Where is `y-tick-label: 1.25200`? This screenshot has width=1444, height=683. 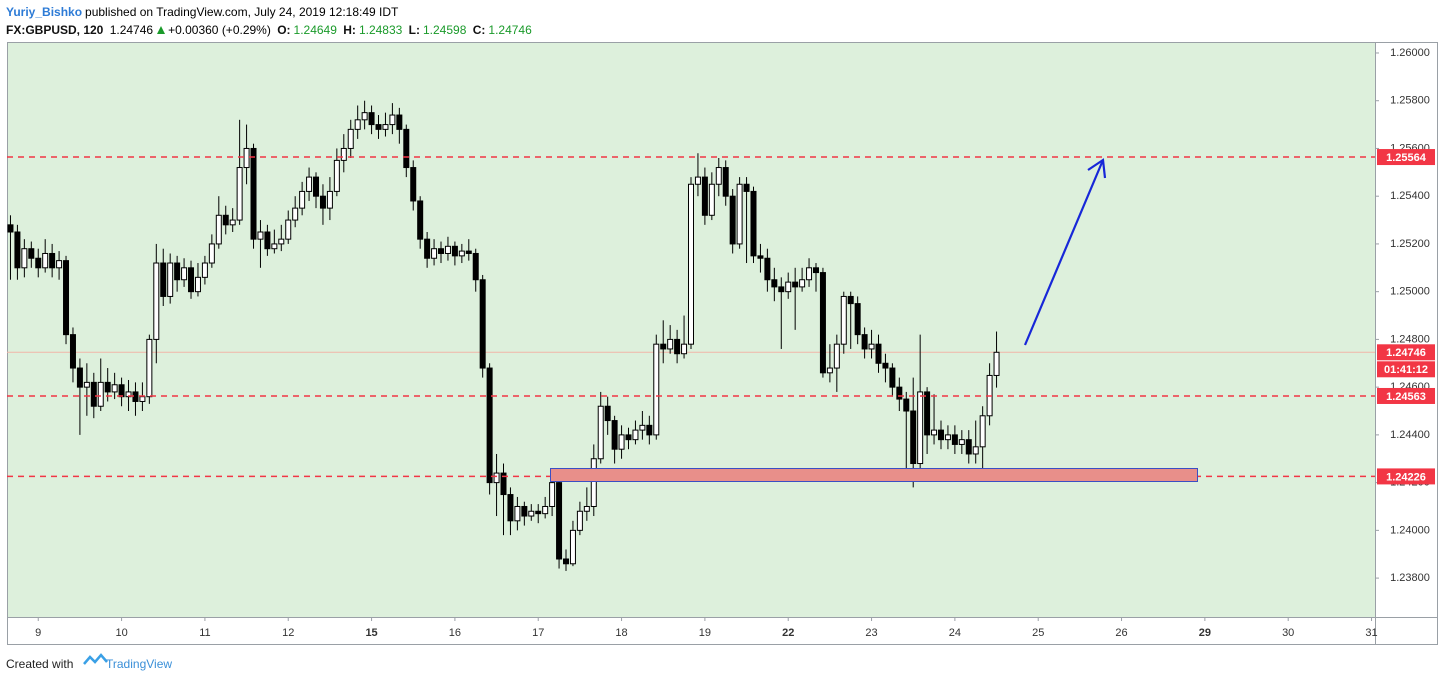
y-tick-label: 1.25200 is located at coordinates (1410, 244).